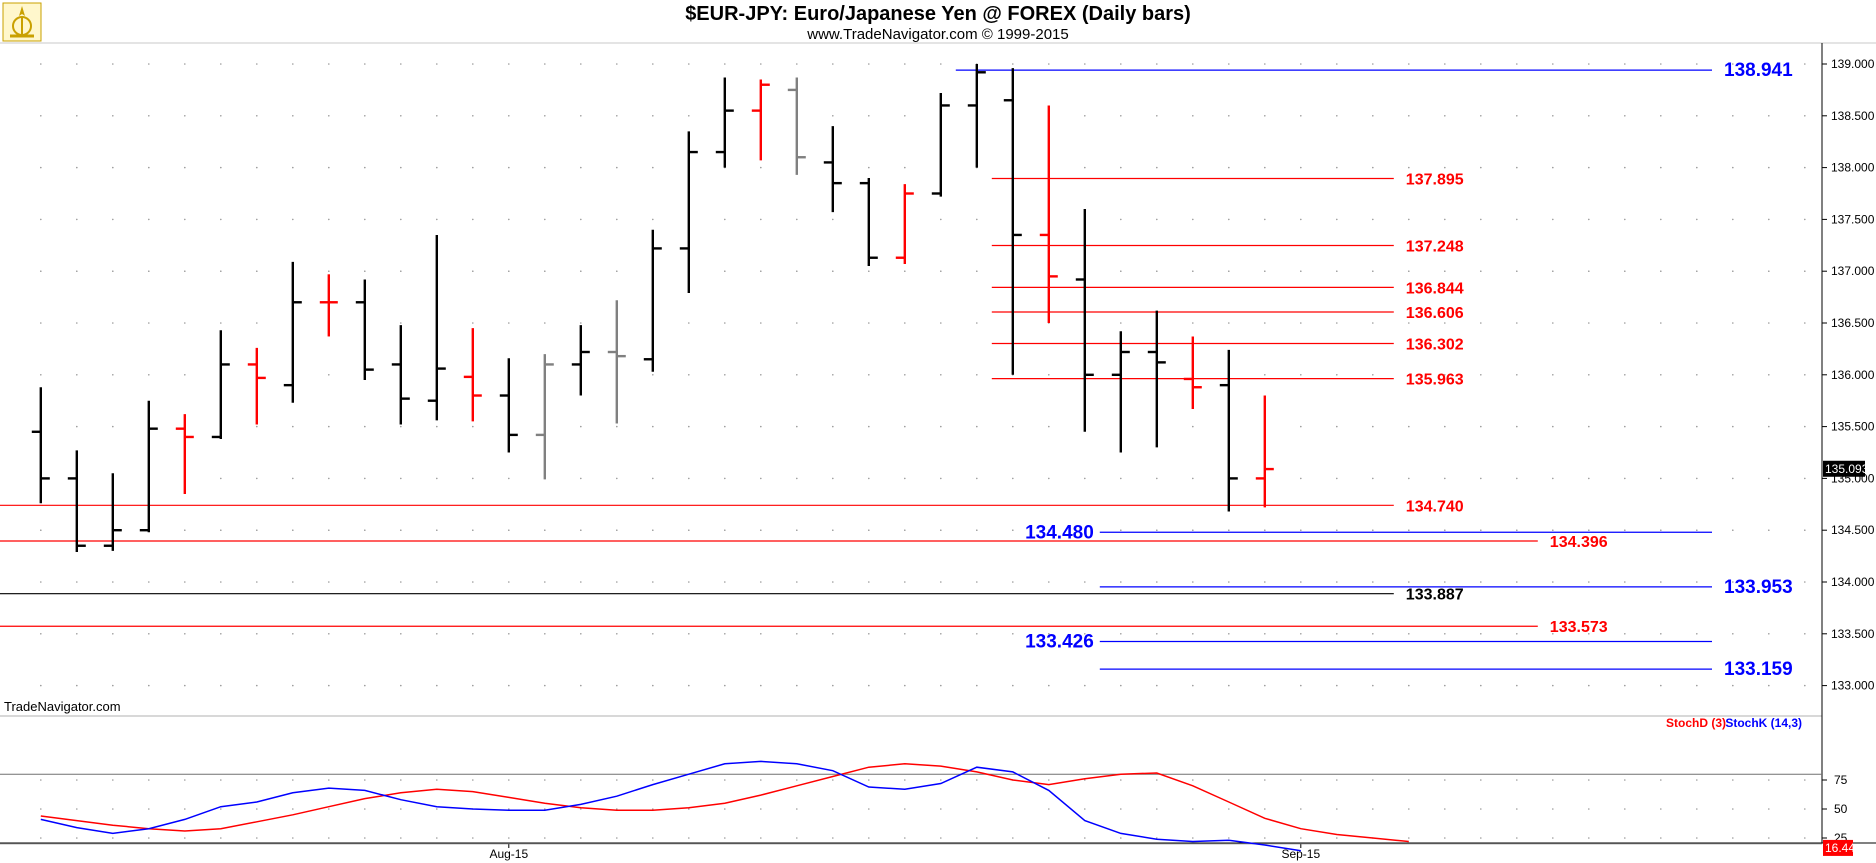 The width and height of the screenshot is (1876, 863). What do you see at coordinates (1853, 323) in the screenshot?
I see `y-tick-label: 136.500` at bounding box center [1853, 323].